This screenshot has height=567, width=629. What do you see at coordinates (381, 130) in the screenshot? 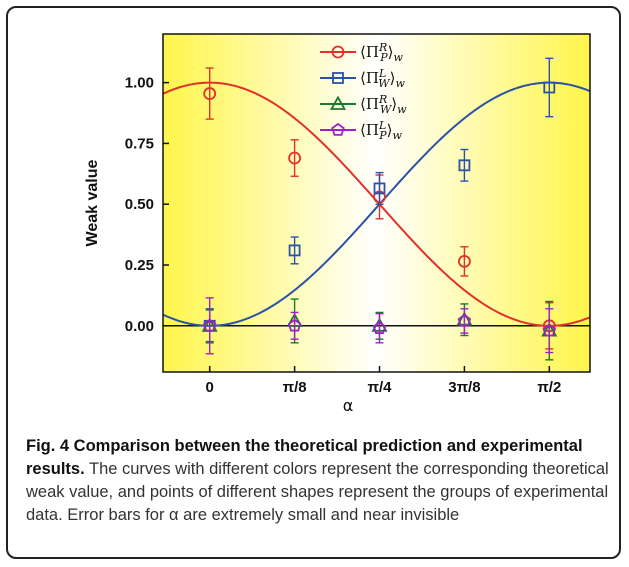
I see `legend-label: ⟨ΠL P⟩w` at bounding box center [381, 130].